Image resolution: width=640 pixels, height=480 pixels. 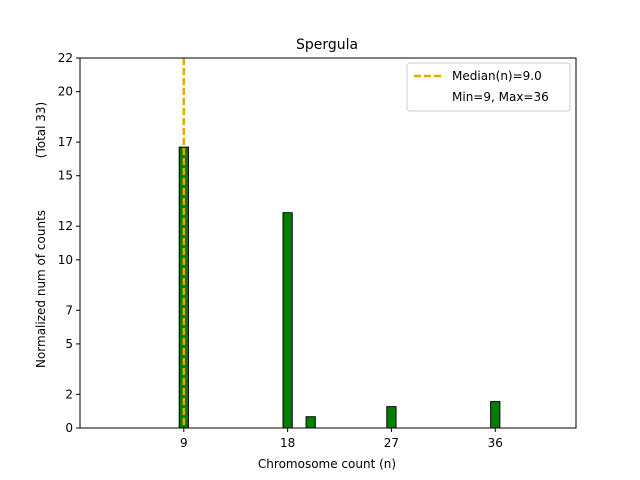 I want to click on y-tick-label-3: 7, so click(x=69, y=310).